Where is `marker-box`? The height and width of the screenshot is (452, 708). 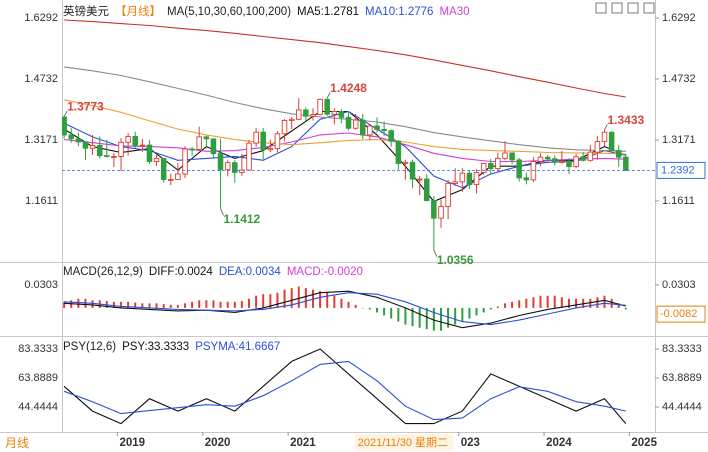 marker-box is located at coordinates (681, 314).